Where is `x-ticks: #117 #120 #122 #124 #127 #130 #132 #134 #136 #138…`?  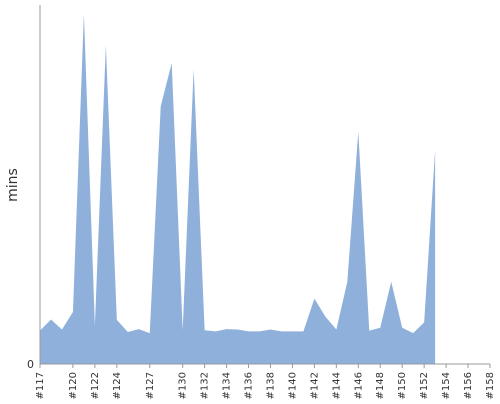 x-ticks: #117 #120 #122 #124 #127 #130 #132 #134 #136 #138… is located at coordinates (265, 381).